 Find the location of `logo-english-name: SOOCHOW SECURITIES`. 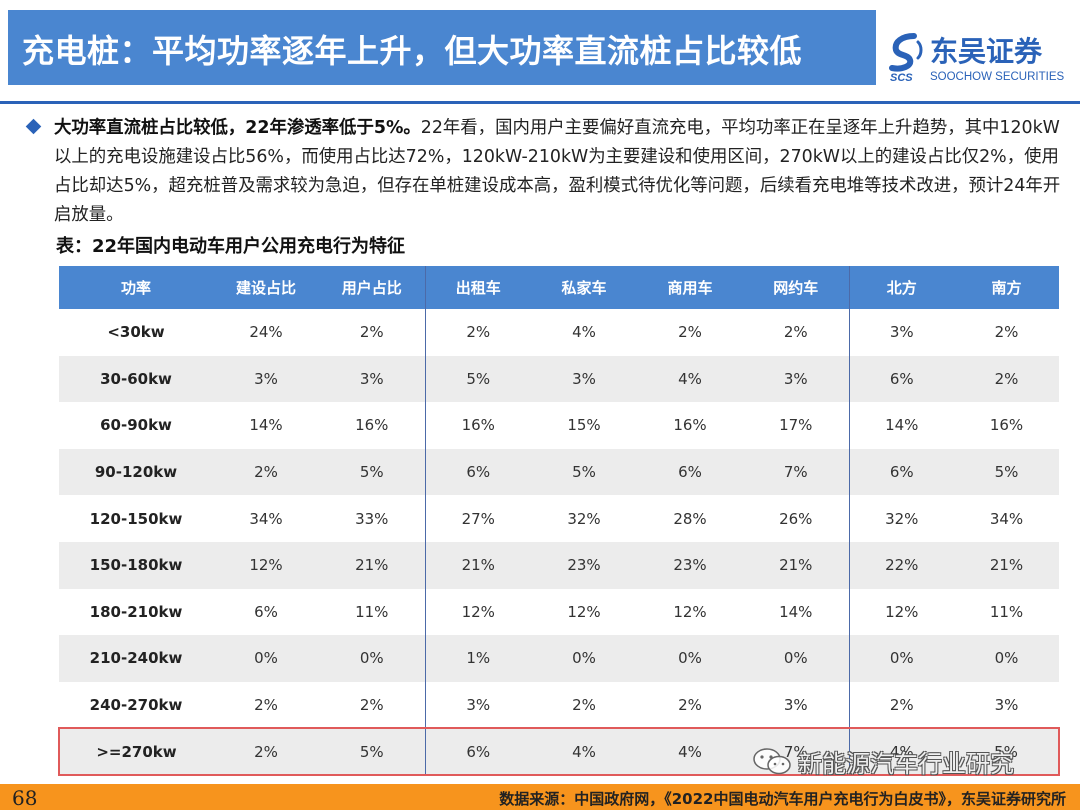

logo-english-name: SOOCHOW SECURITIES is located at coordinates (997, 77).